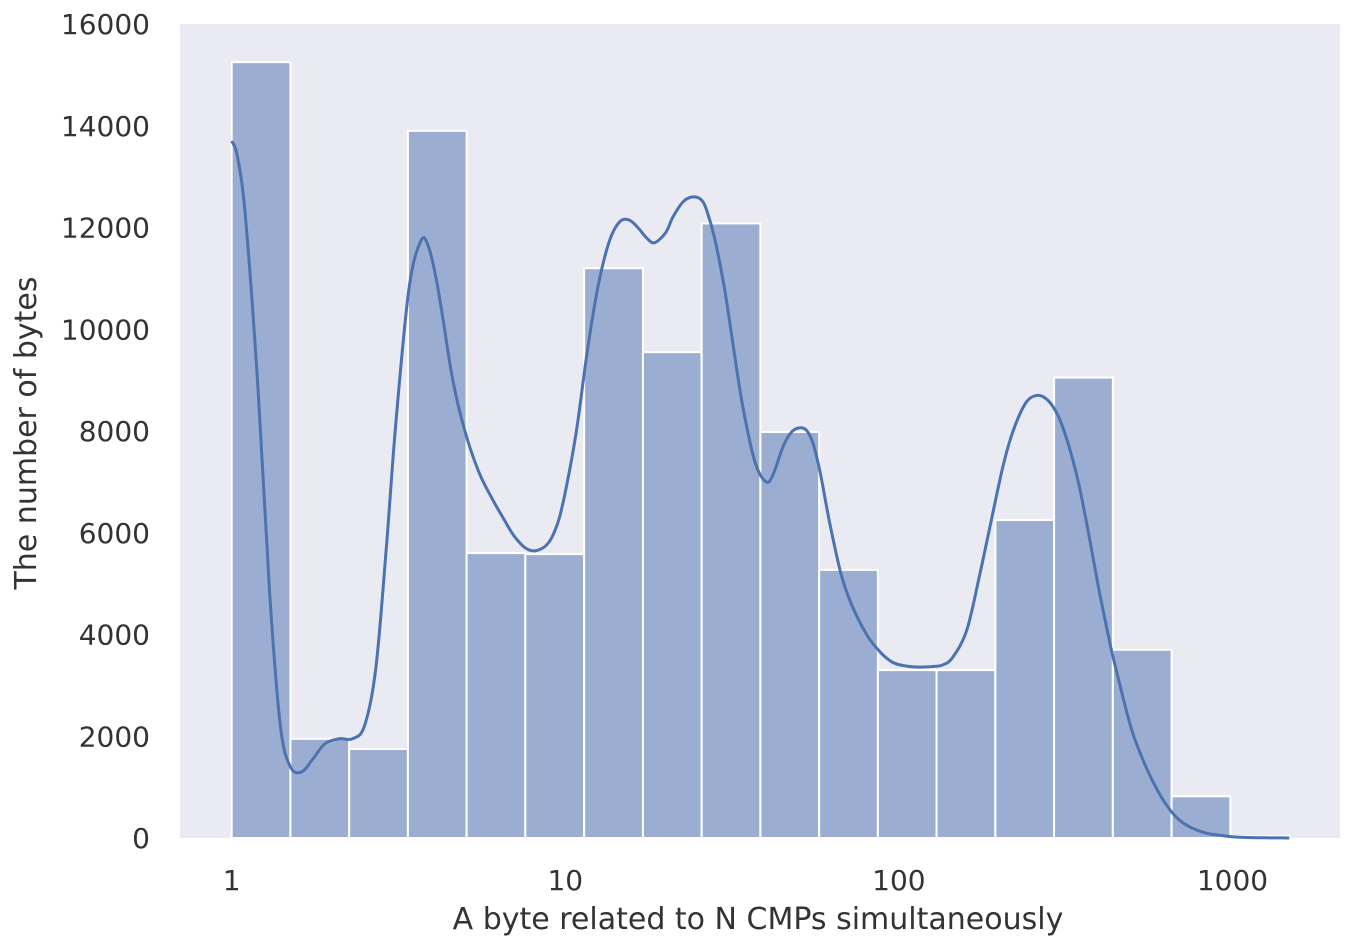  I want to click on y-tick-label: 14000, so click(105, 126).